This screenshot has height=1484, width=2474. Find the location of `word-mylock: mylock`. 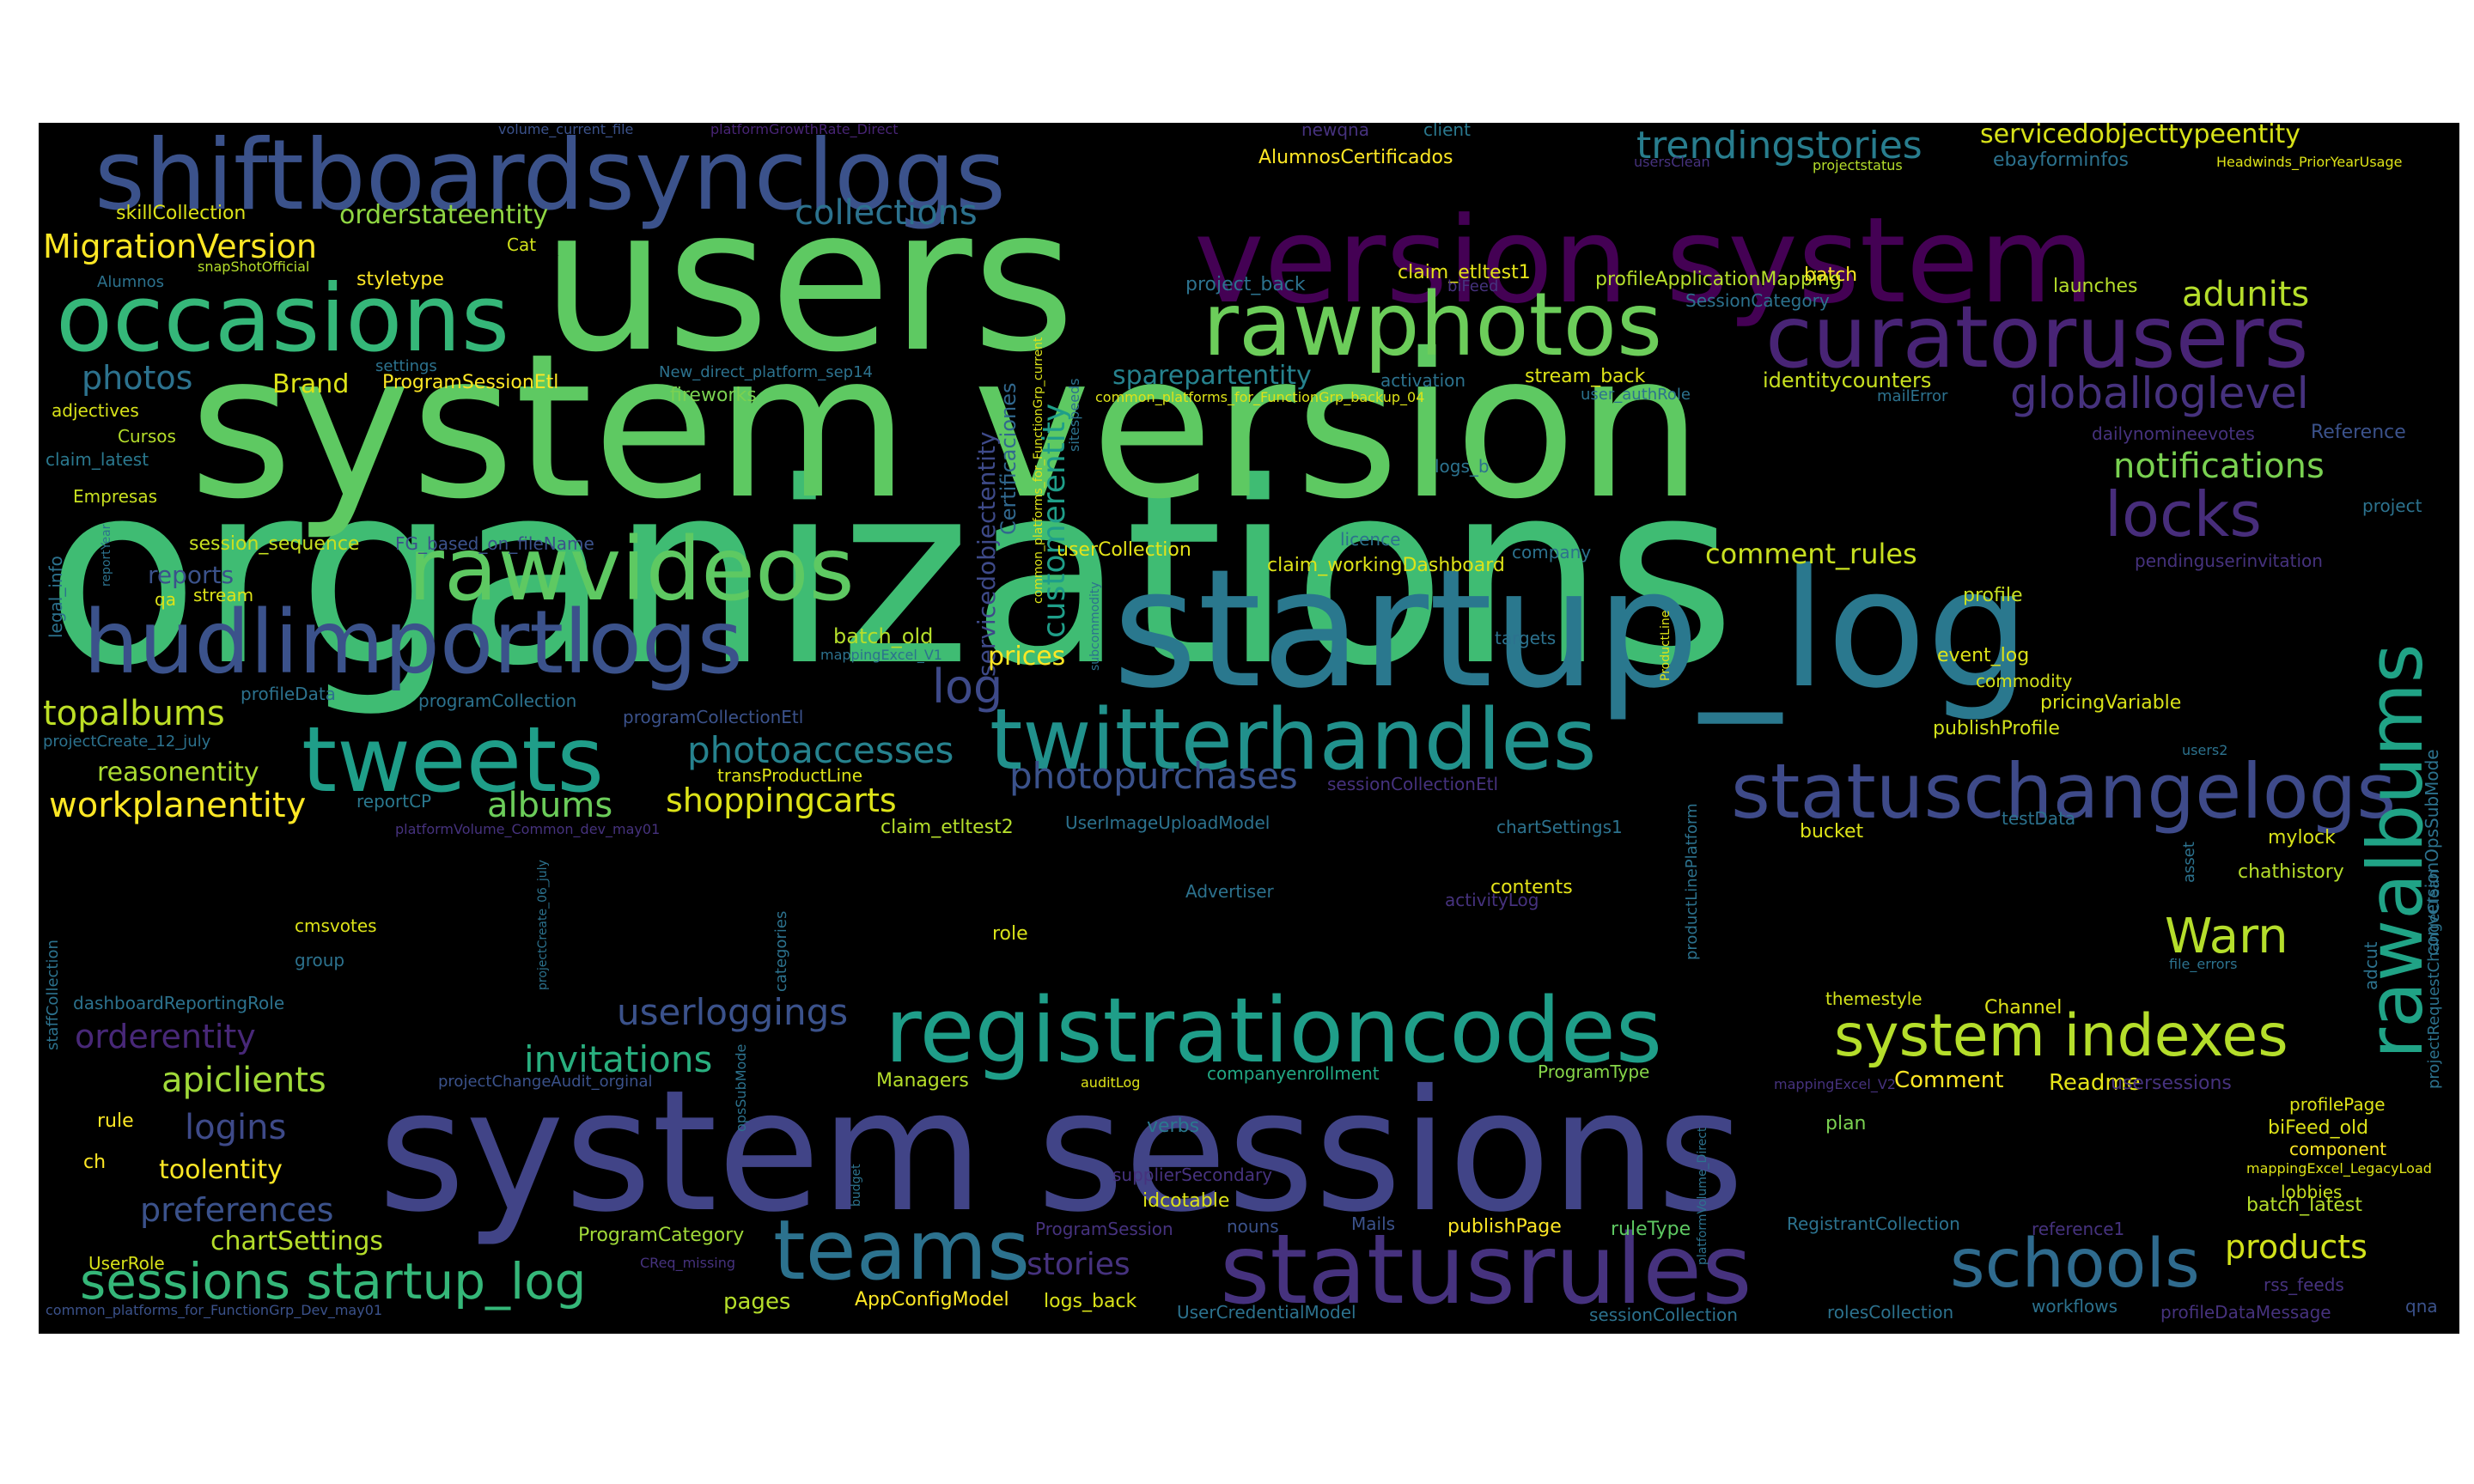

word-mylock: mylock is located at coordinates (2302, 837).